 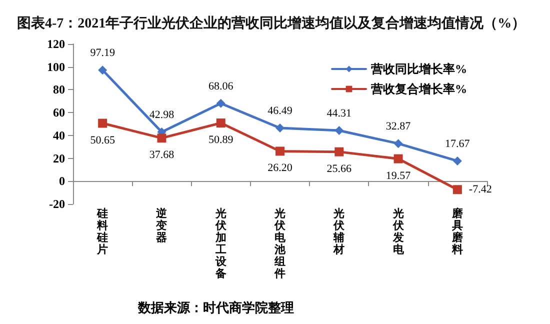 I want to click on legend-label: 营收复合增长率%, so click(x=418, y=89).